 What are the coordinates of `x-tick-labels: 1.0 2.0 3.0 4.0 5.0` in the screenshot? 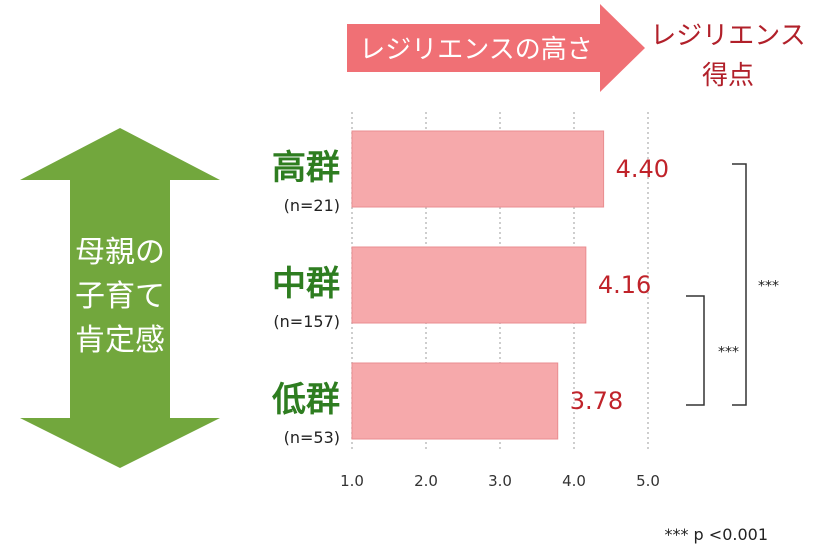 It's located at (500, 481).